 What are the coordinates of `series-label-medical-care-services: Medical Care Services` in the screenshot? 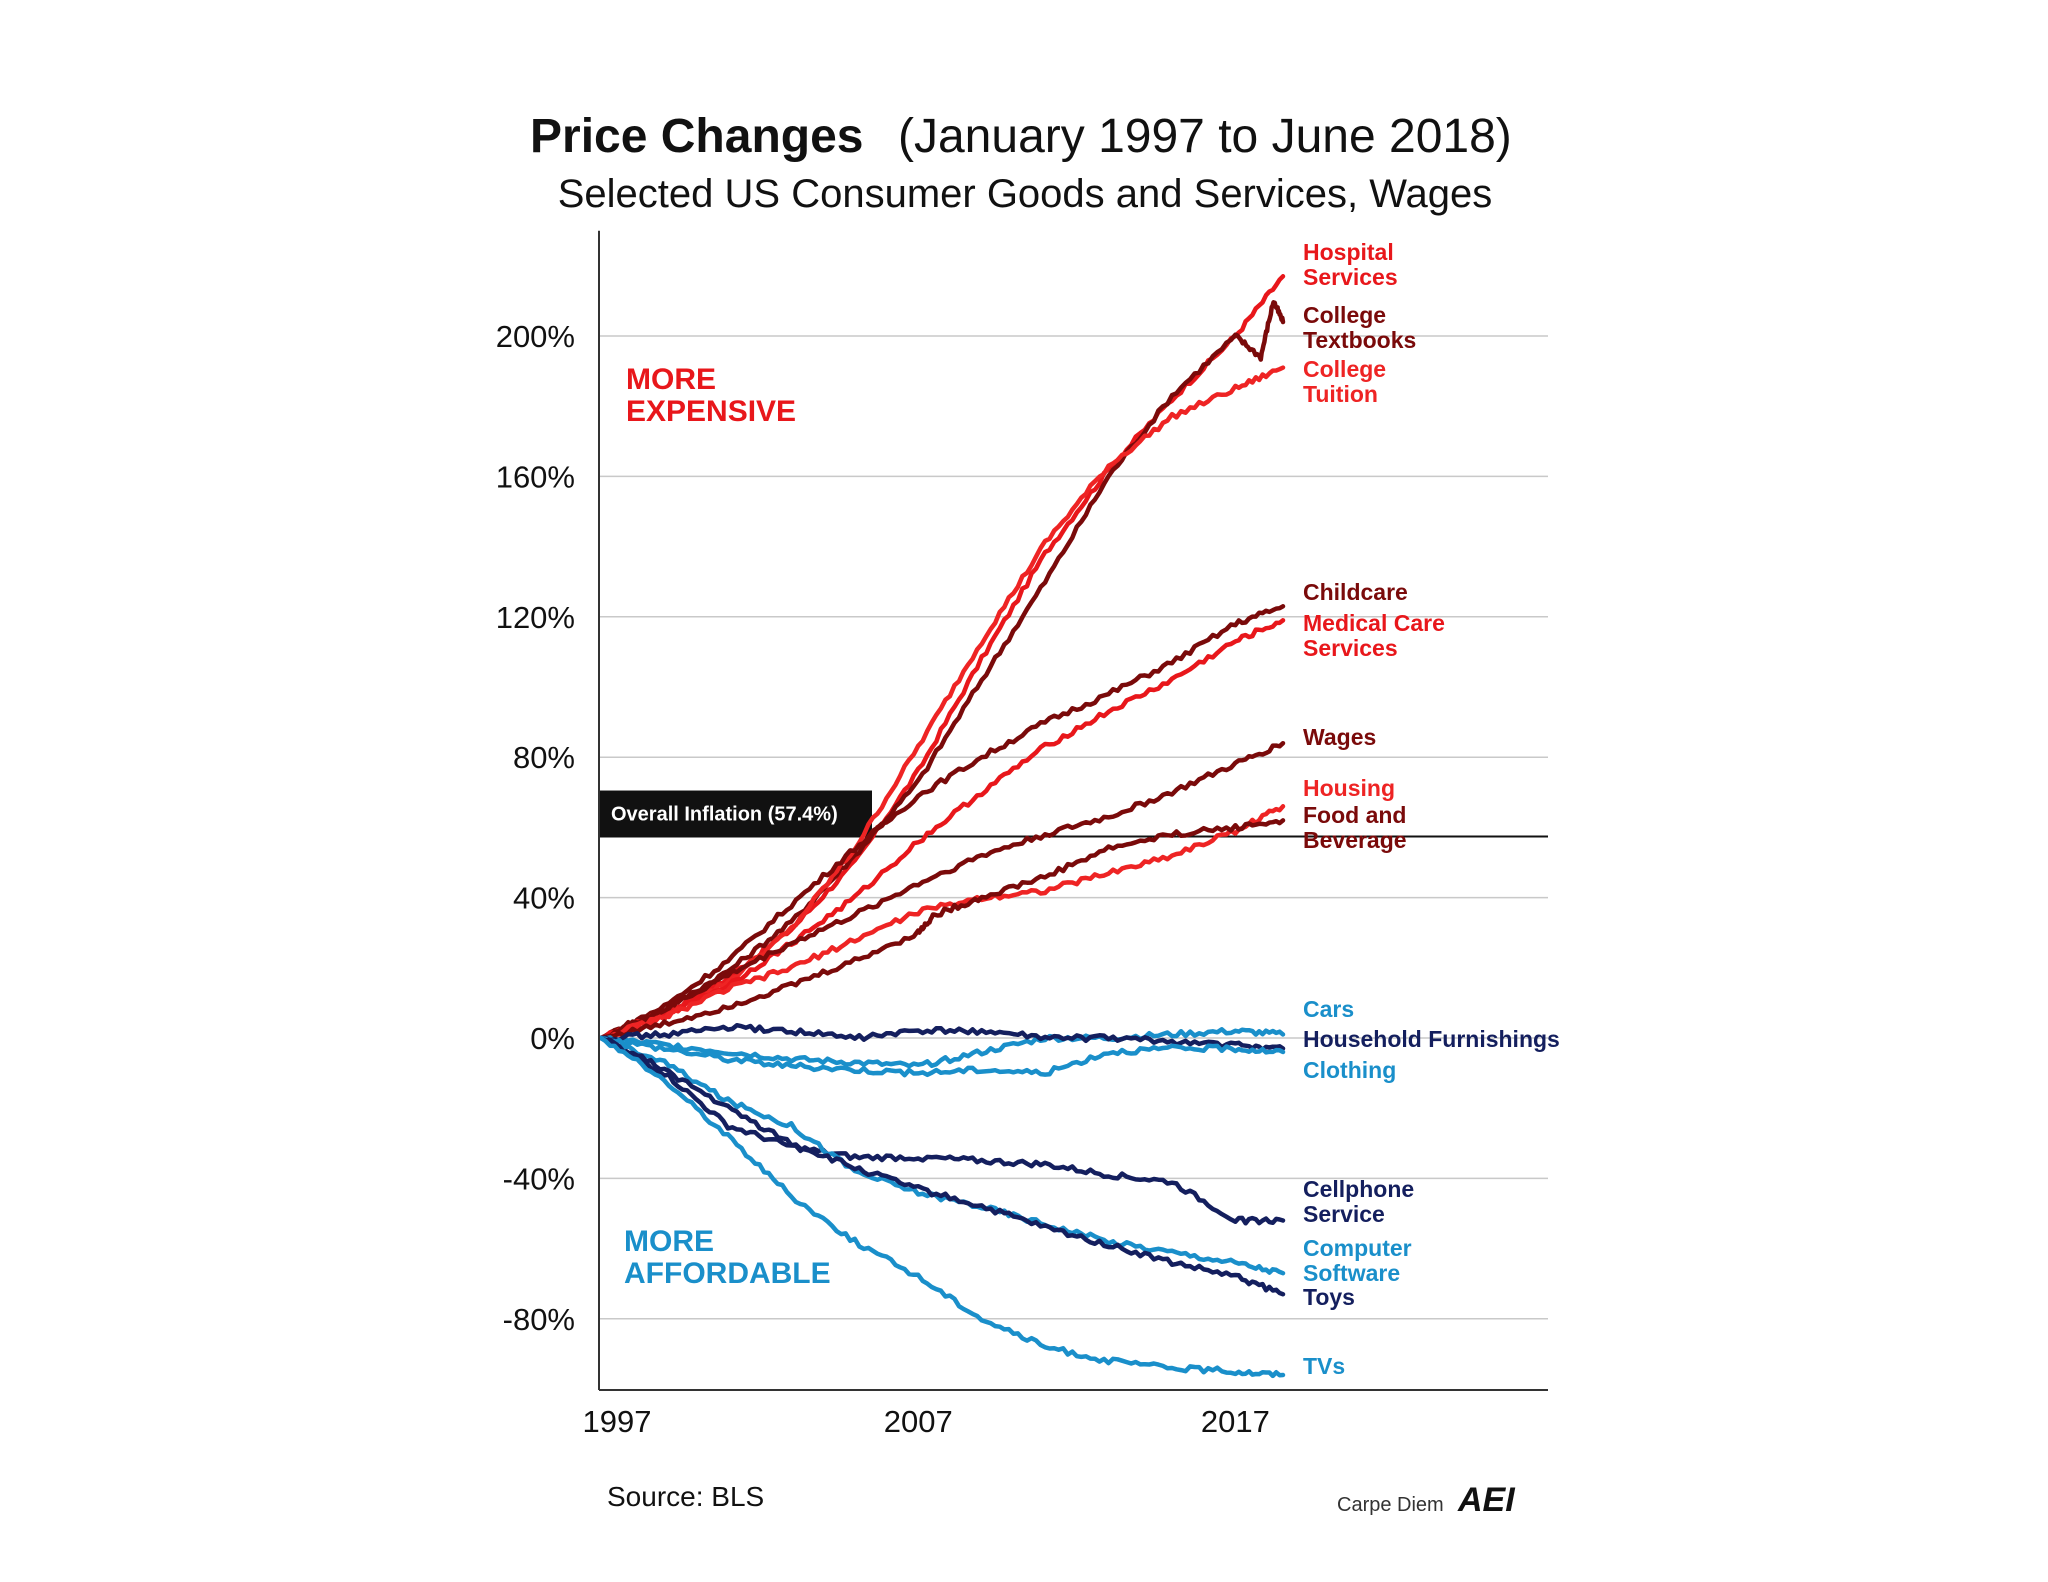 It's located at (1374, 635).